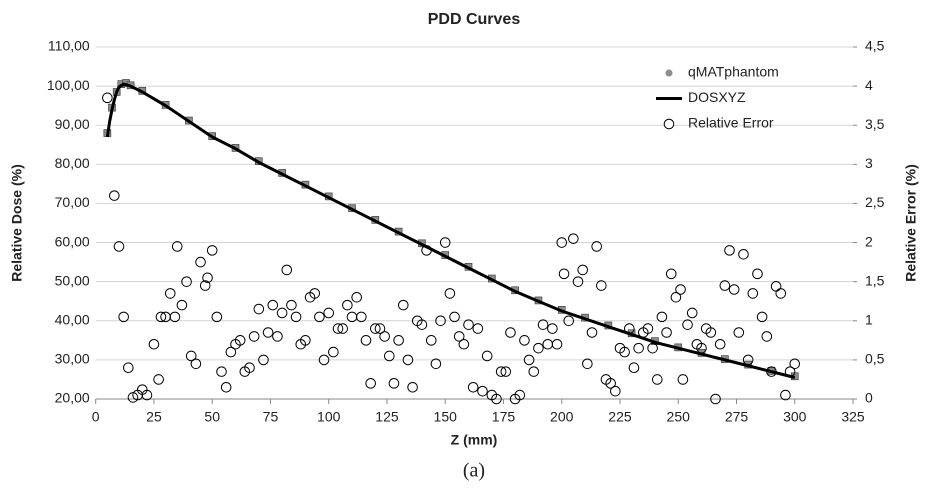 Image resolution: width=925 pixels, height=490 pixels. Describe the element at coordinates (271, 417) in the screenshot. I see `x-tick-label: 75` at that location.